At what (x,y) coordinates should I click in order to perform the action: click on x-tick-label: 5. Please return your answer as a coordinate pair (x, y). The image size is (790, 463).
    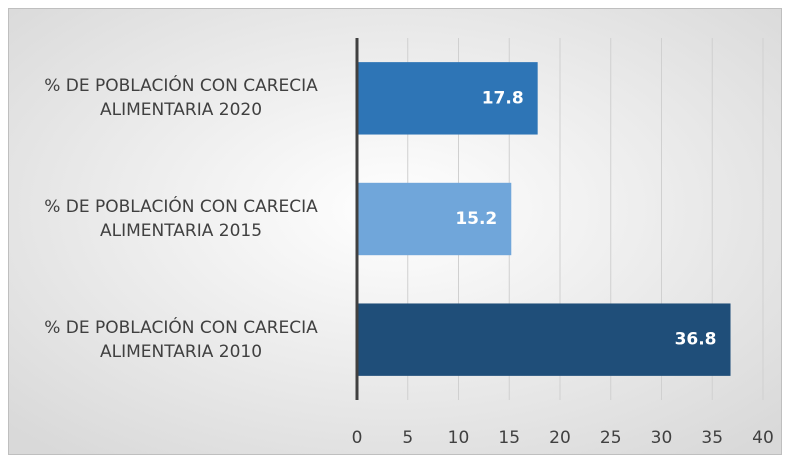
    Looking at the image, I should click on (407, 438).